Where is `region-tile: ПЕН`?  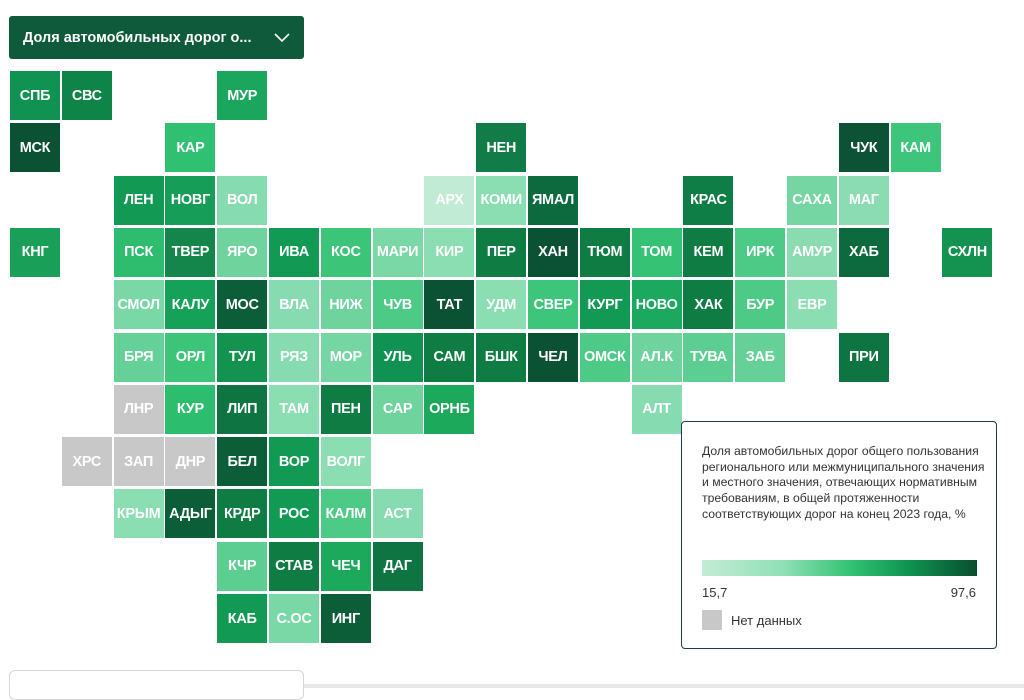 region-tile: ПЕН is located at coordinates (345, 409).